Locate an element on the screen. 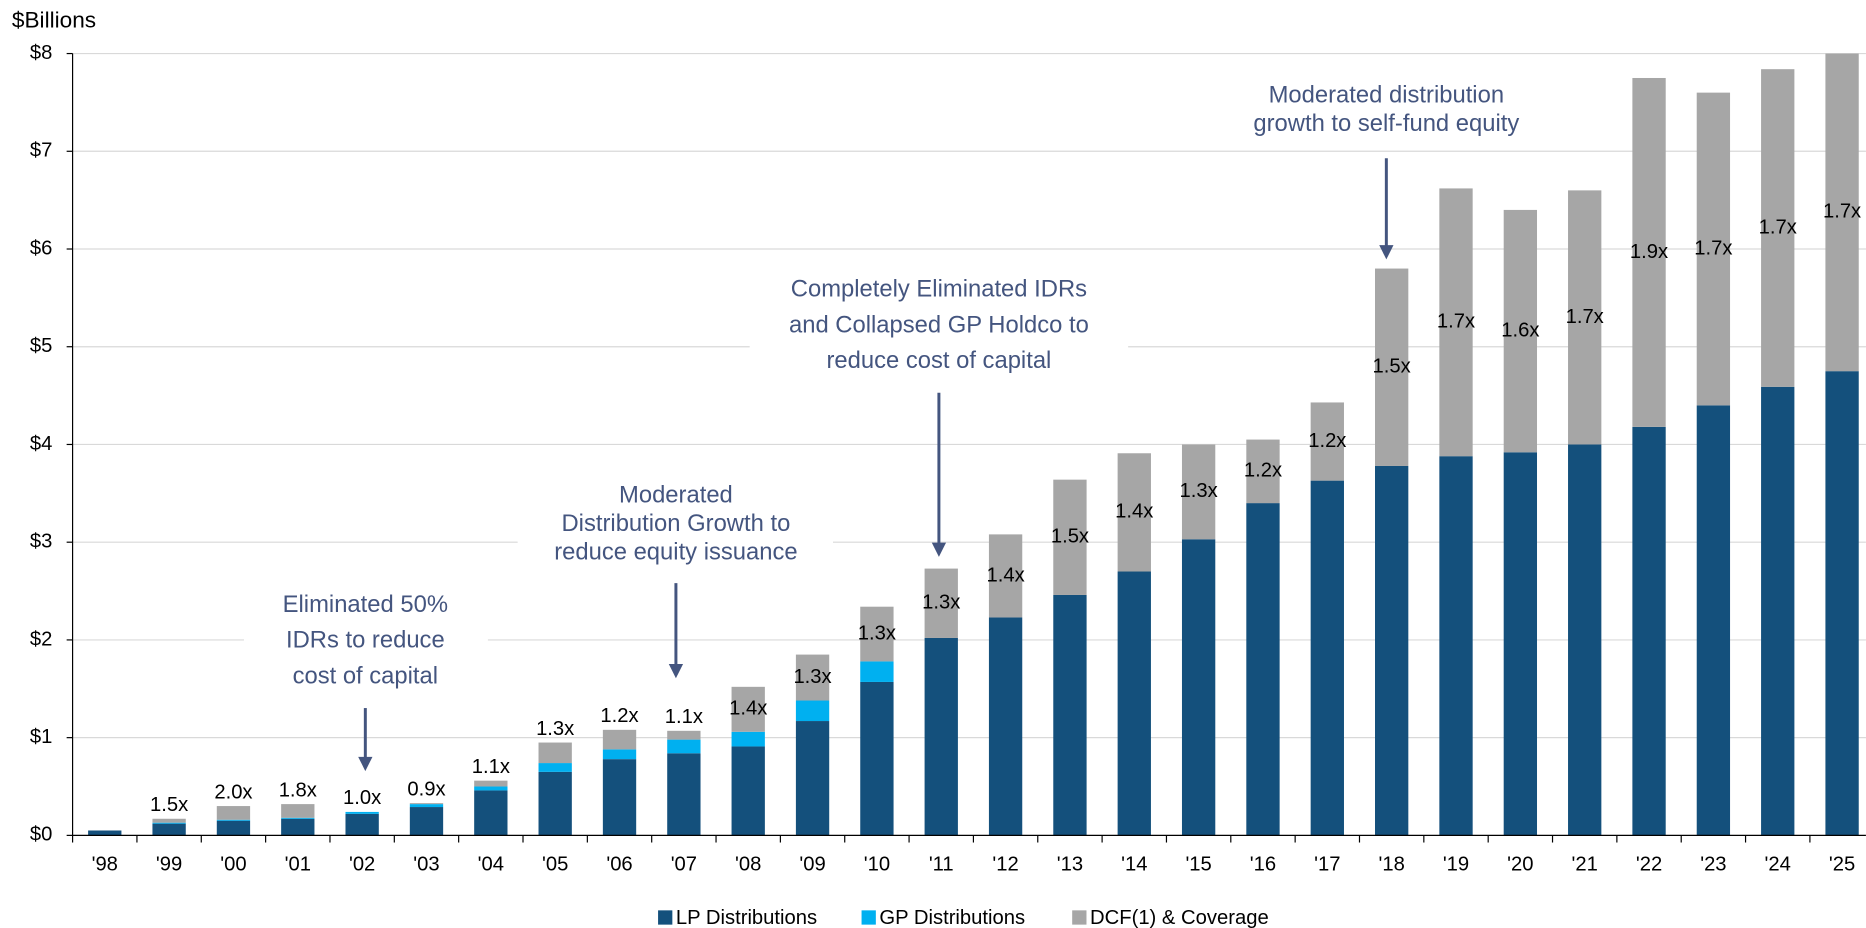 The width and height of the screenshot is (1866, 928). x-tick-label: '00 is located at coordinates (233, 864).